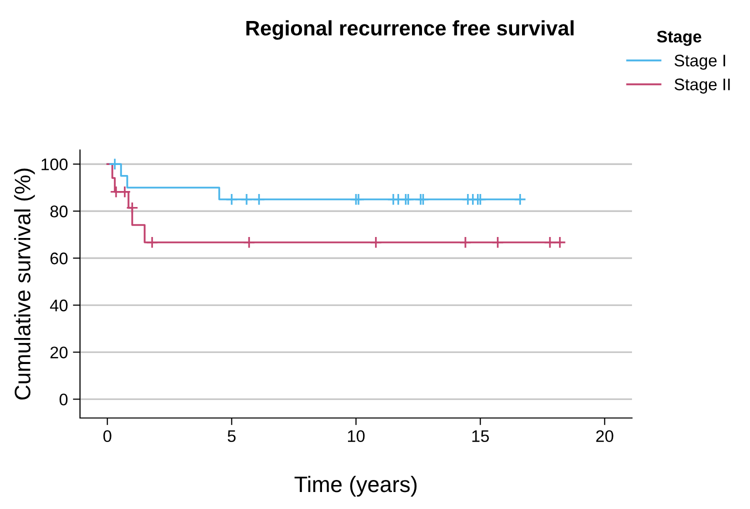  I want to click on legend-label: Stage II, so click(702, 86).